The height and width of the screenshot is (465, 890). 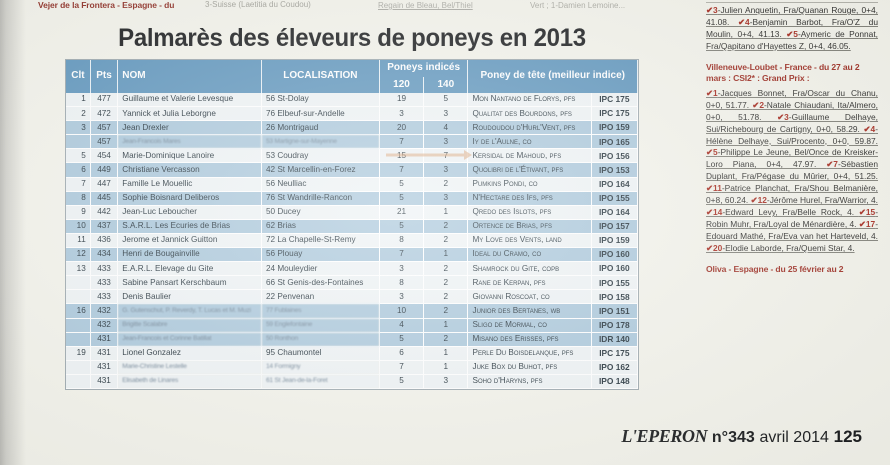 I want to click on page-footer: L'EPERON n°343 avril 2014 125, so click(x=741, y=436).